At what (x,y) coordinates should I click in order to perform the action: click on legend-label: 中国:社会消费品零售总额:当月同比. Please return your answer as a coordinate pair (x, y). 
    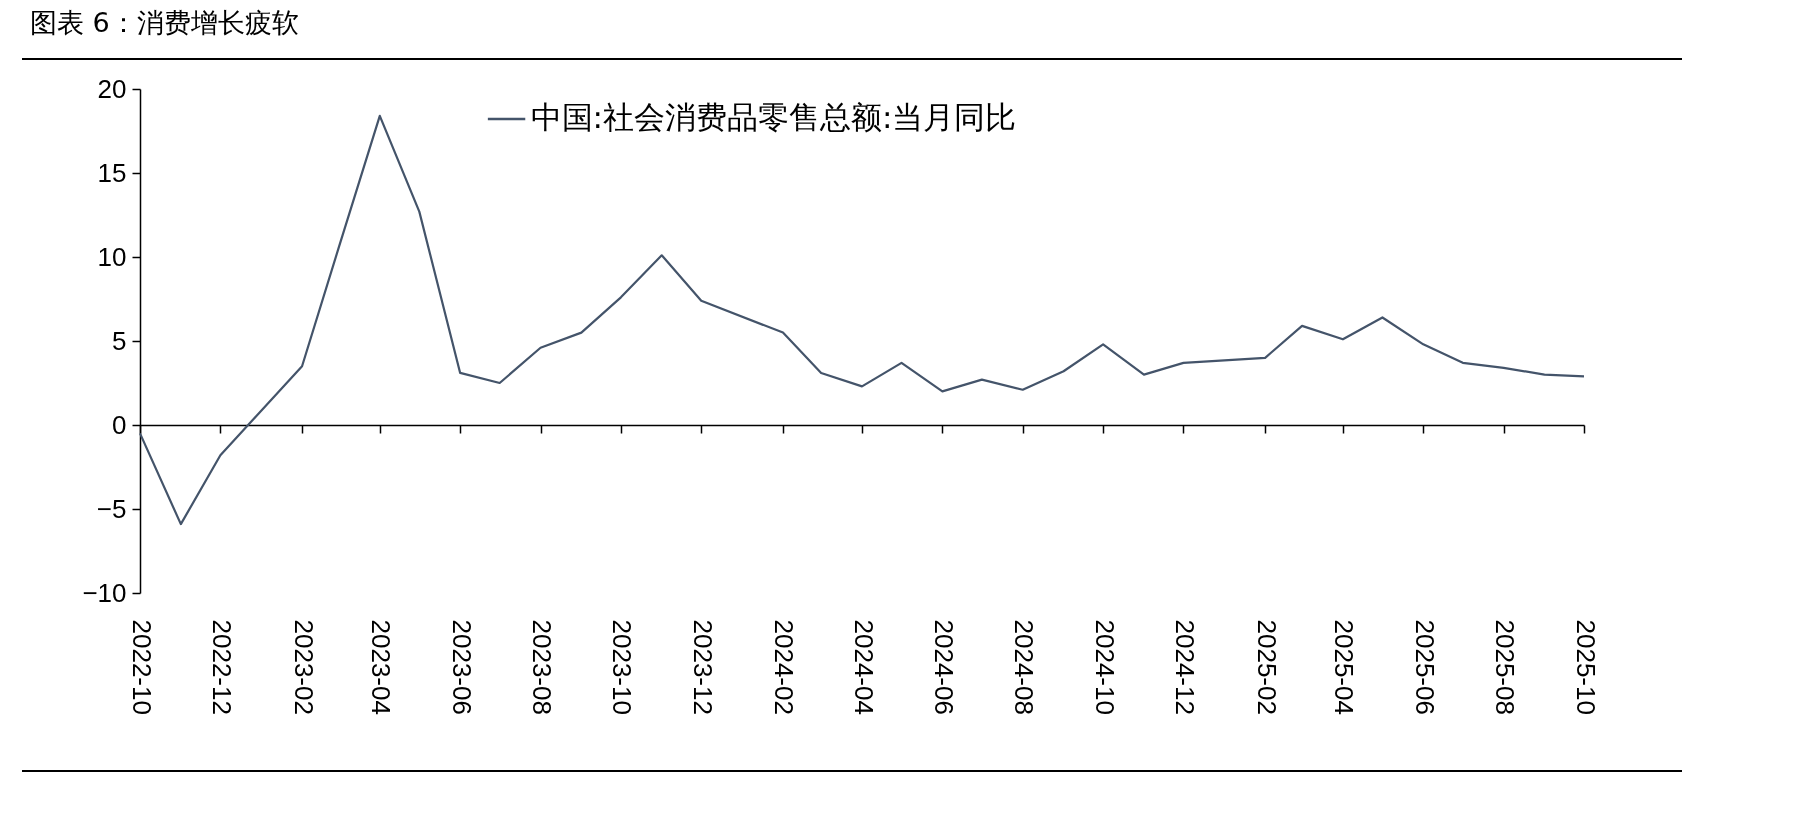
    Looking at the image, I should click on (773, 117).